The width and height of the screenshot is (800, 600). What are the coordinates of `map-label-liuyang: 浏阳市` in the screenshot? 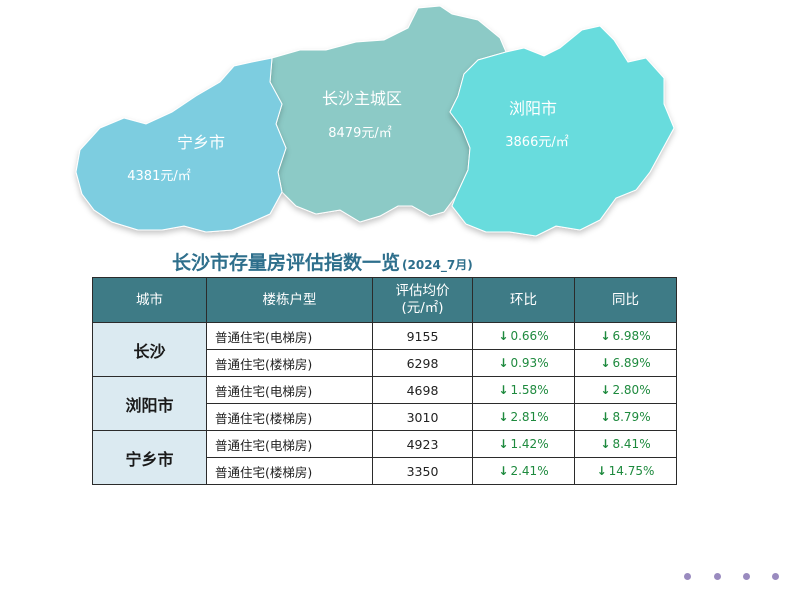 It's located at (533, 108).